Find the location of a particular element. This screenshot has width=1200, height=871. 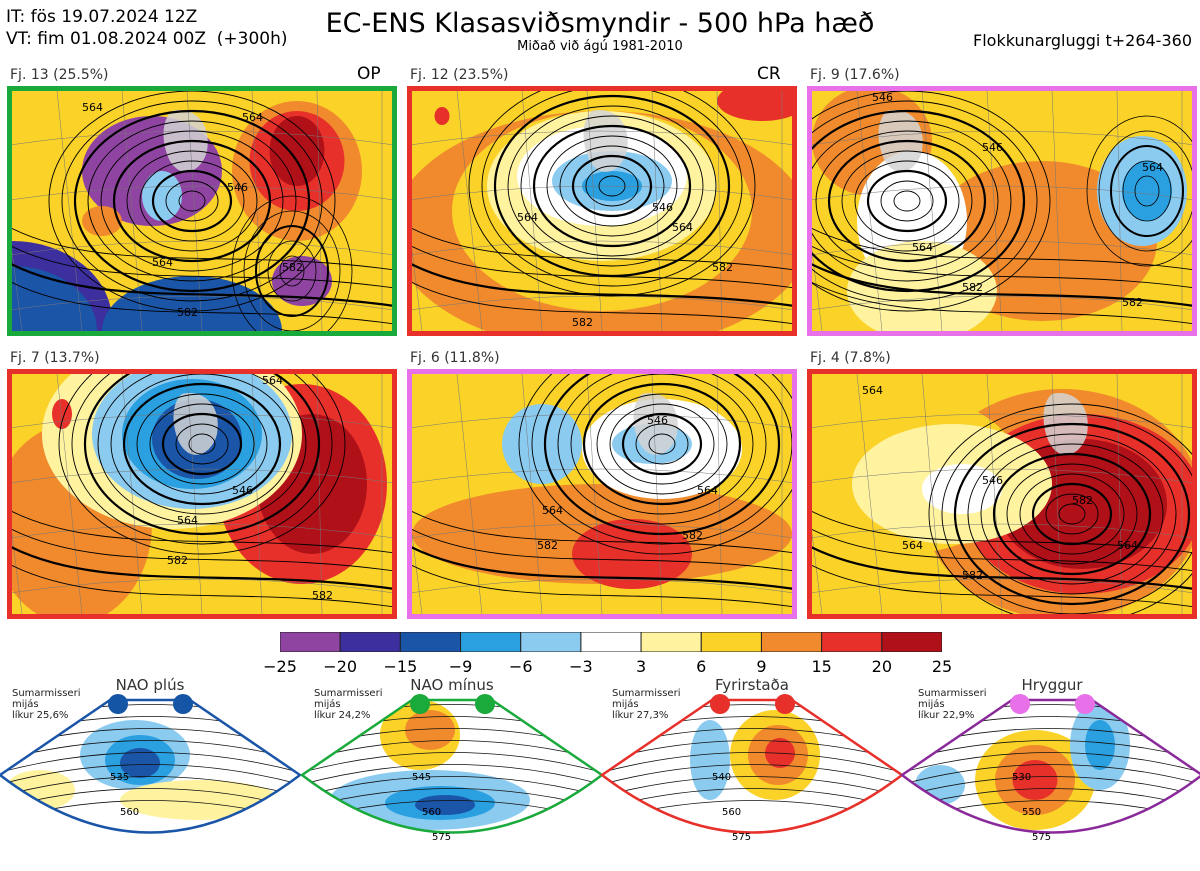

regime-info: Sumarmisseri mijás líkur 24,2% is located at coordinates (348, 704).